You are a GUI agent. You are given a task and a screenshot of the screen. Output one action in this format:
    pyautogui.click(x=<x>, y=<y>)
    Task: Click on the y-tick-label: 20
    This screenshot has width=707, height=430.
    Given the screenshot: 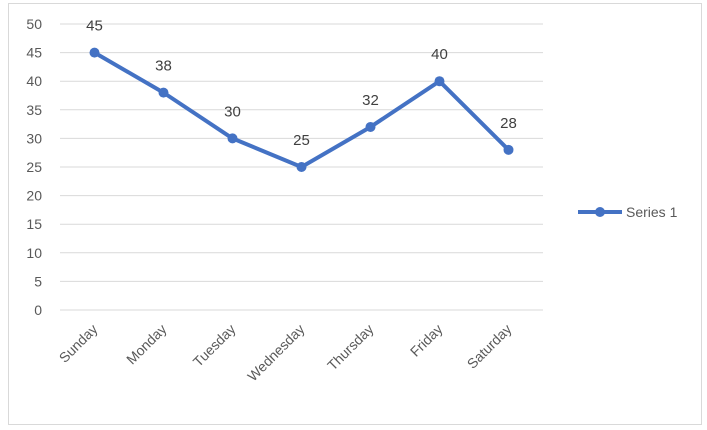 What is the action you would take?
    pyautogui.click(x=34, y=196)
    